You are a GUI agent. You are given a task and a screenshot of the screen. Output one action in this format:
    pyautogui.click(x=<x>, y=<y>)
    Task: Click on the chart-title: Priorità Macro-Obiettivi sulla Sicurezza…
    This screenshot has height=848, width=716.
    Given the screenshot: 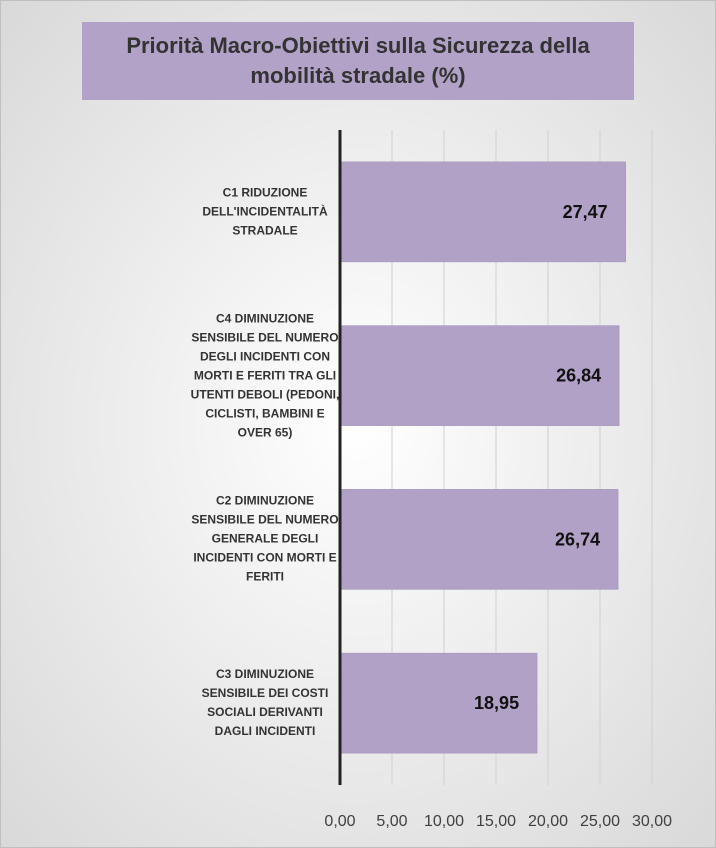 What is the action you would take?
    pyautogui.click(x=358, y=61)
    